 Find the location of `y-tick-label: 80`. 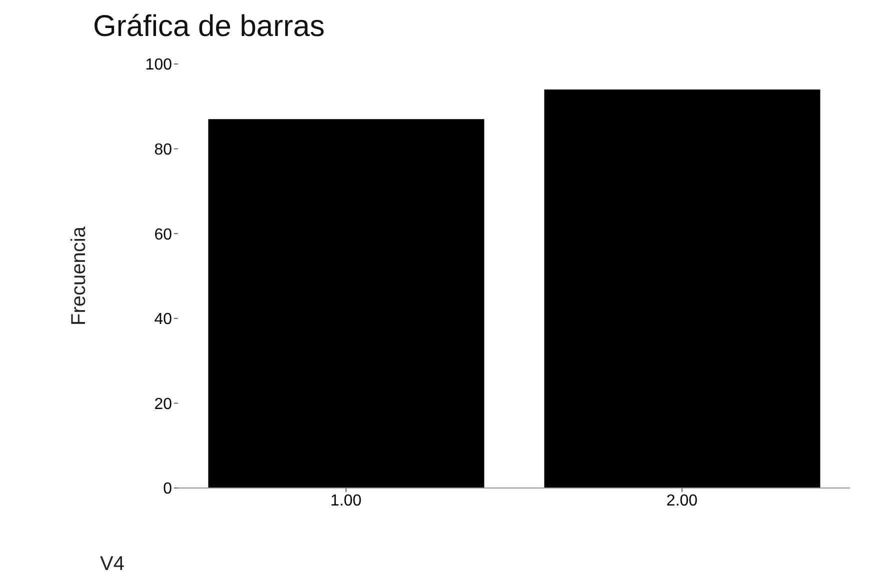

y-tick-label: 80 is located at coordinates (163, 149).